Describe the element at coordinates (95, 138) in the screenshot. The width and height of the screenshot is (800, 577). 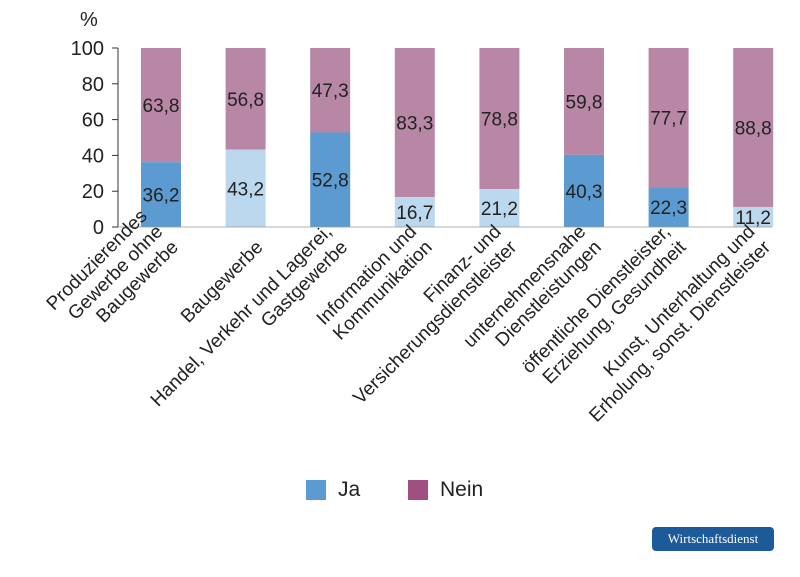
I see `y-axis: 0 20 40 60 80 100` at that location.